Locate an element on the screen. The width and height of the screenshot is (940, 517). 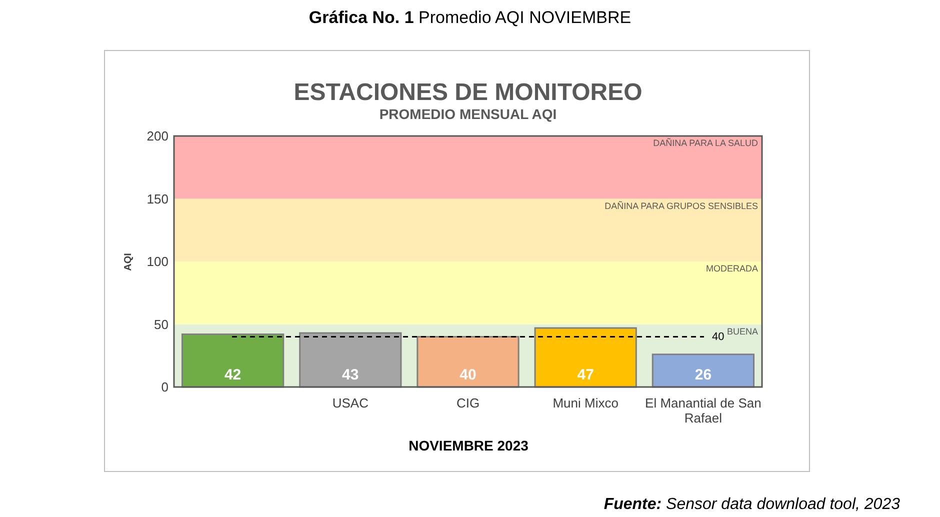
data-label: 40 is located at coordinates (468, 375).